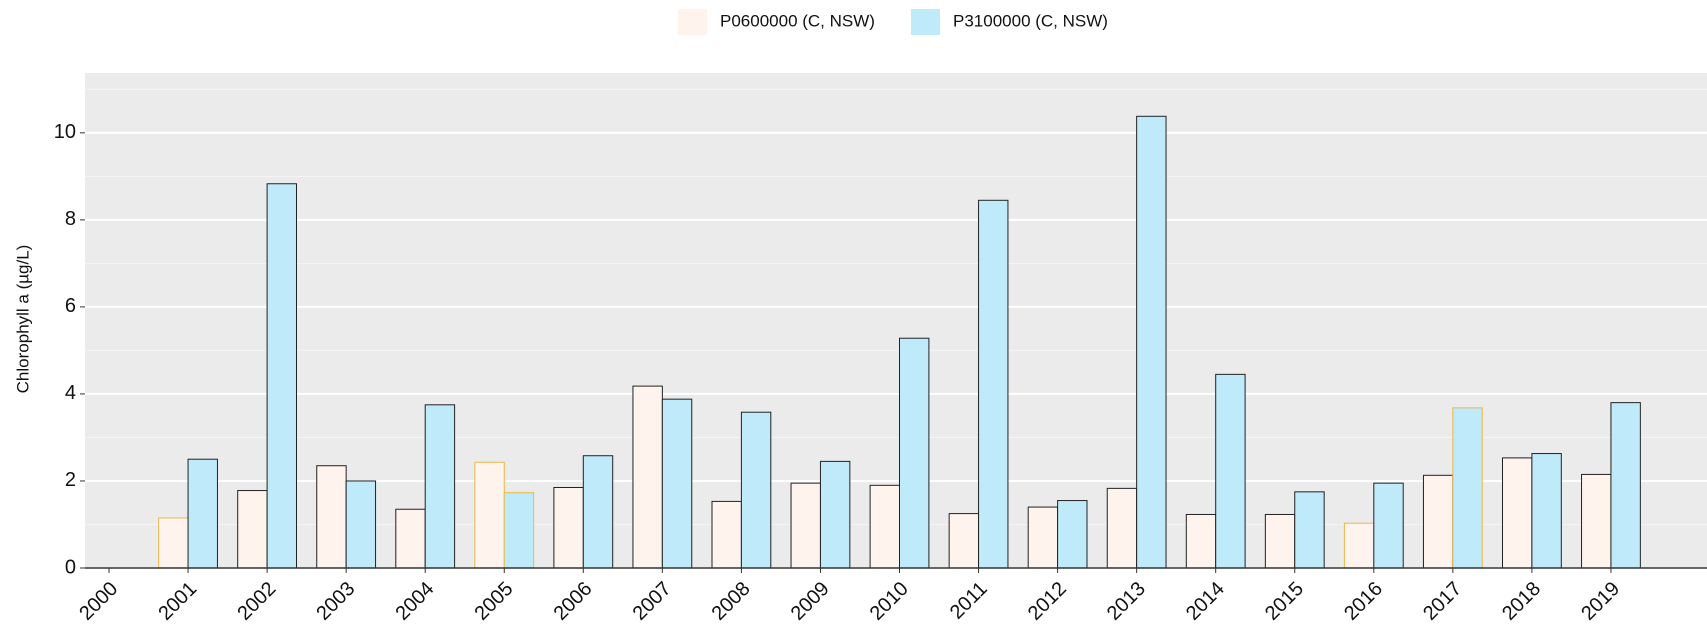 The width and height of the screenshot is (1707, 634). Describe the element at coordinates (1600, 601) in the screenshot. I see `x-tick-label: 2019` at that location.